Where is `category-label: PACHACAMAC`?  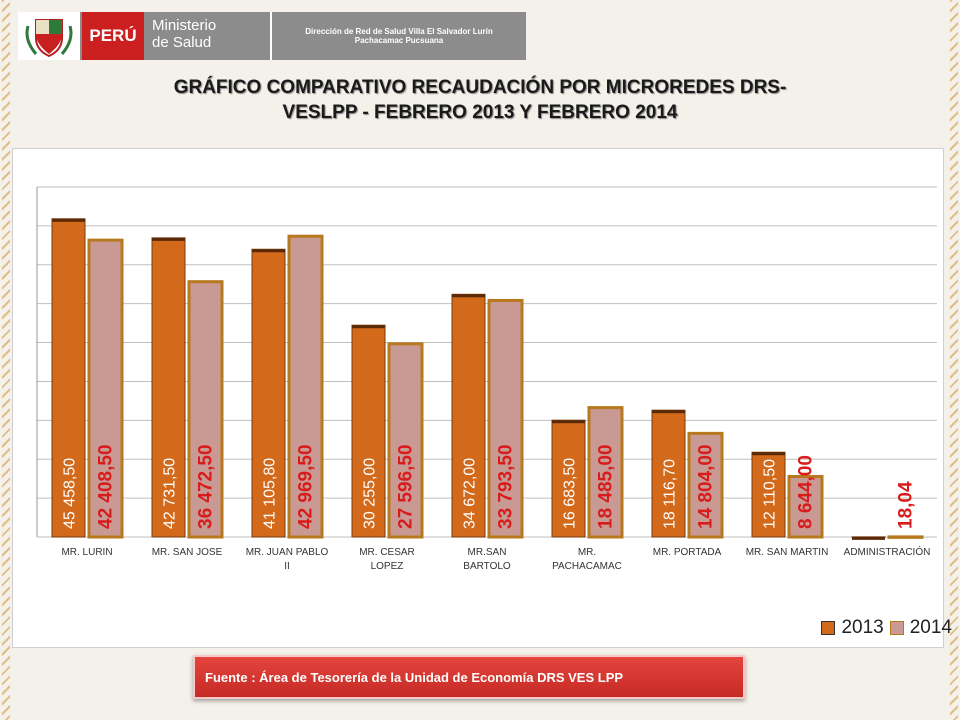 category-label: PACHACAMAC is located at coordinates (587, 566).